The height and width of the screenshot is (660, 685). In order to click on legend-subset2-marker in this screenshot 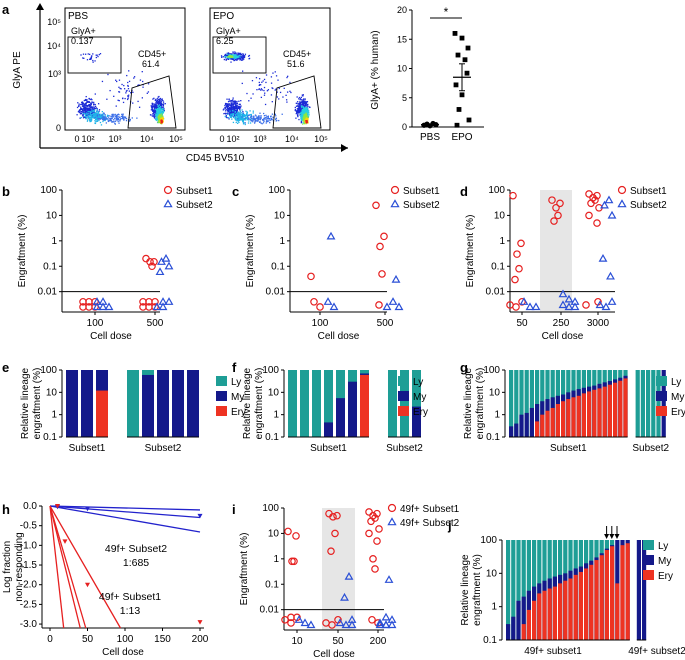, I will do `click(168, 203)`.